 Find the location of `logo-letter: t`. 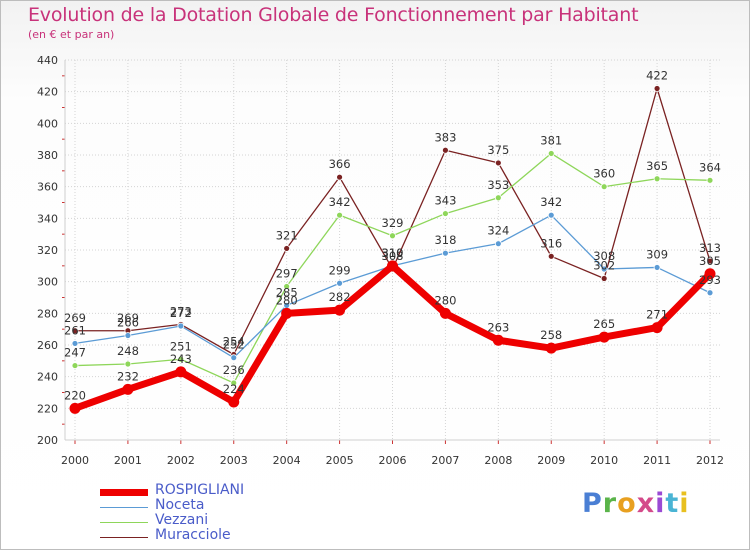

logo-letter: t is located at coordinates (672, 503).